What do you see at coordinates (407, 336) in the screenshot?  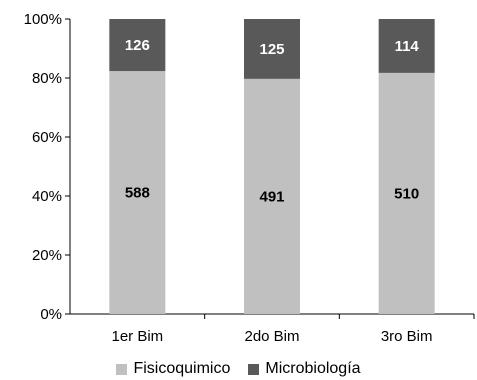 I see `x-category-label: 3ro Bim` at bounding box center [407, 336].